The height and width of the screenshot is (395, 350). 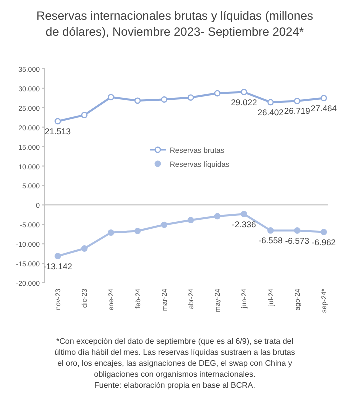 I want to click on source-note: Fuente: elaboración propia en base al BCRA., so click(x=175, y=385).